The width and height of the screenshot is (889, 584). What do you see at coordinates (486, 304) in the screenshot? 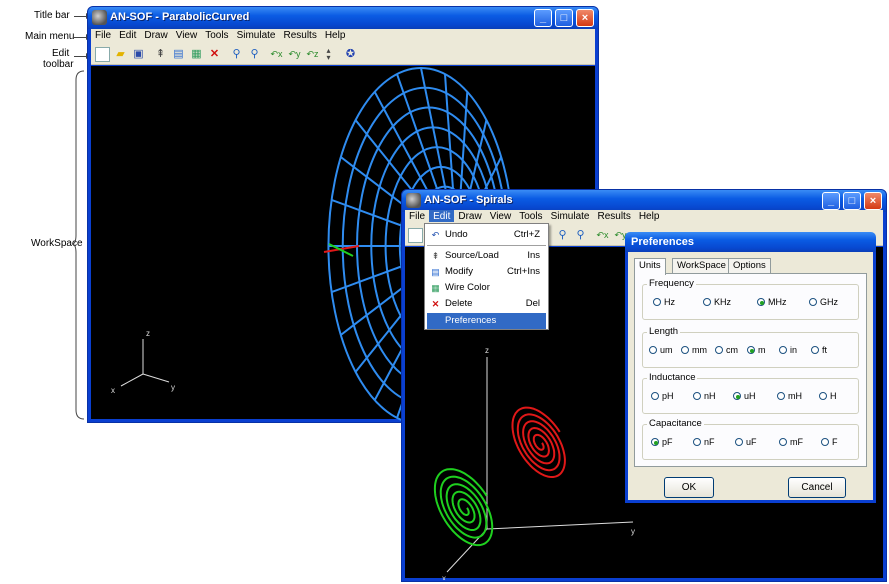
I see `menu-item-delete: ✕ Delete Del` at bounding box center [486, 304].